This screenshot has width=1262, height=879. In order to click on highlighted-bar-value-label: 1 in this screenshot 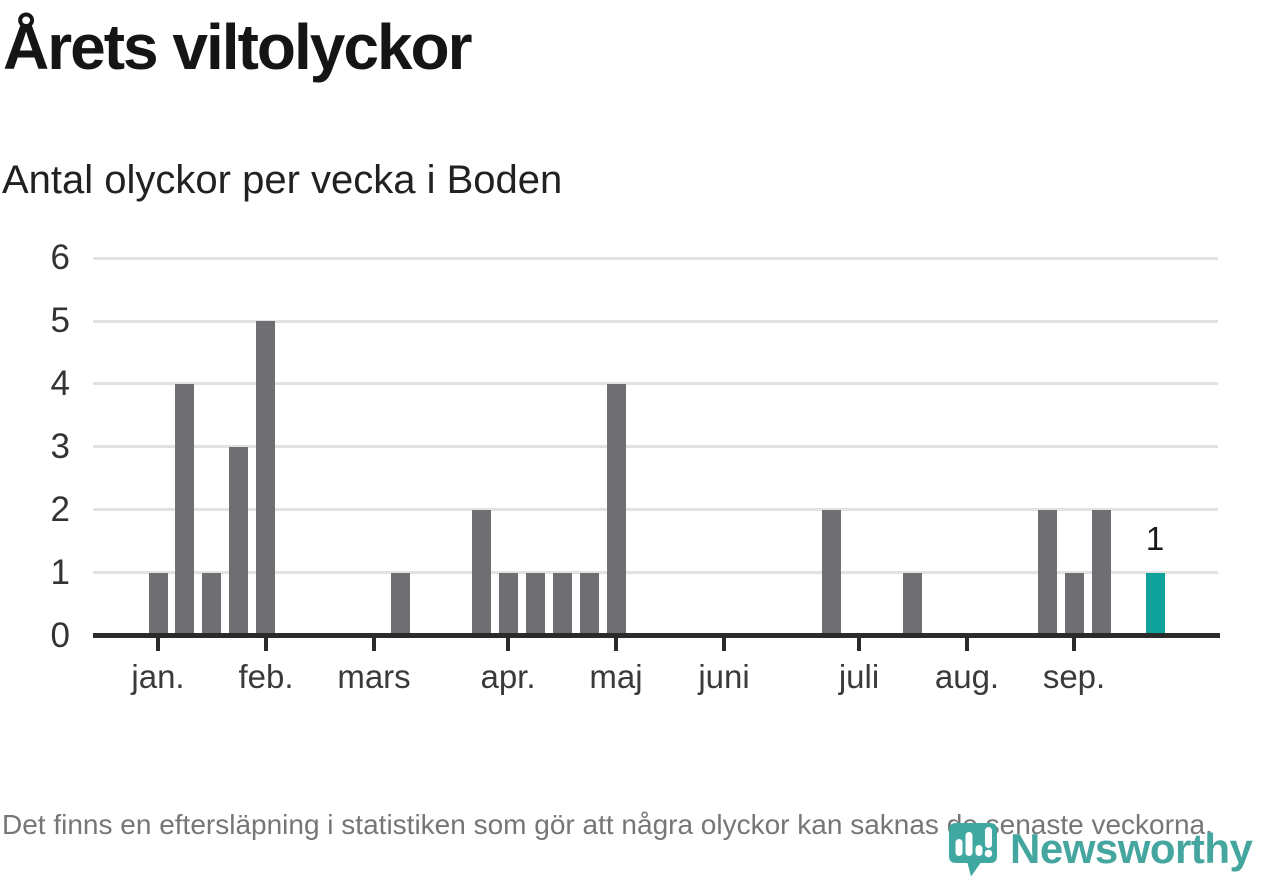, I will do `click(1155, 538)`.